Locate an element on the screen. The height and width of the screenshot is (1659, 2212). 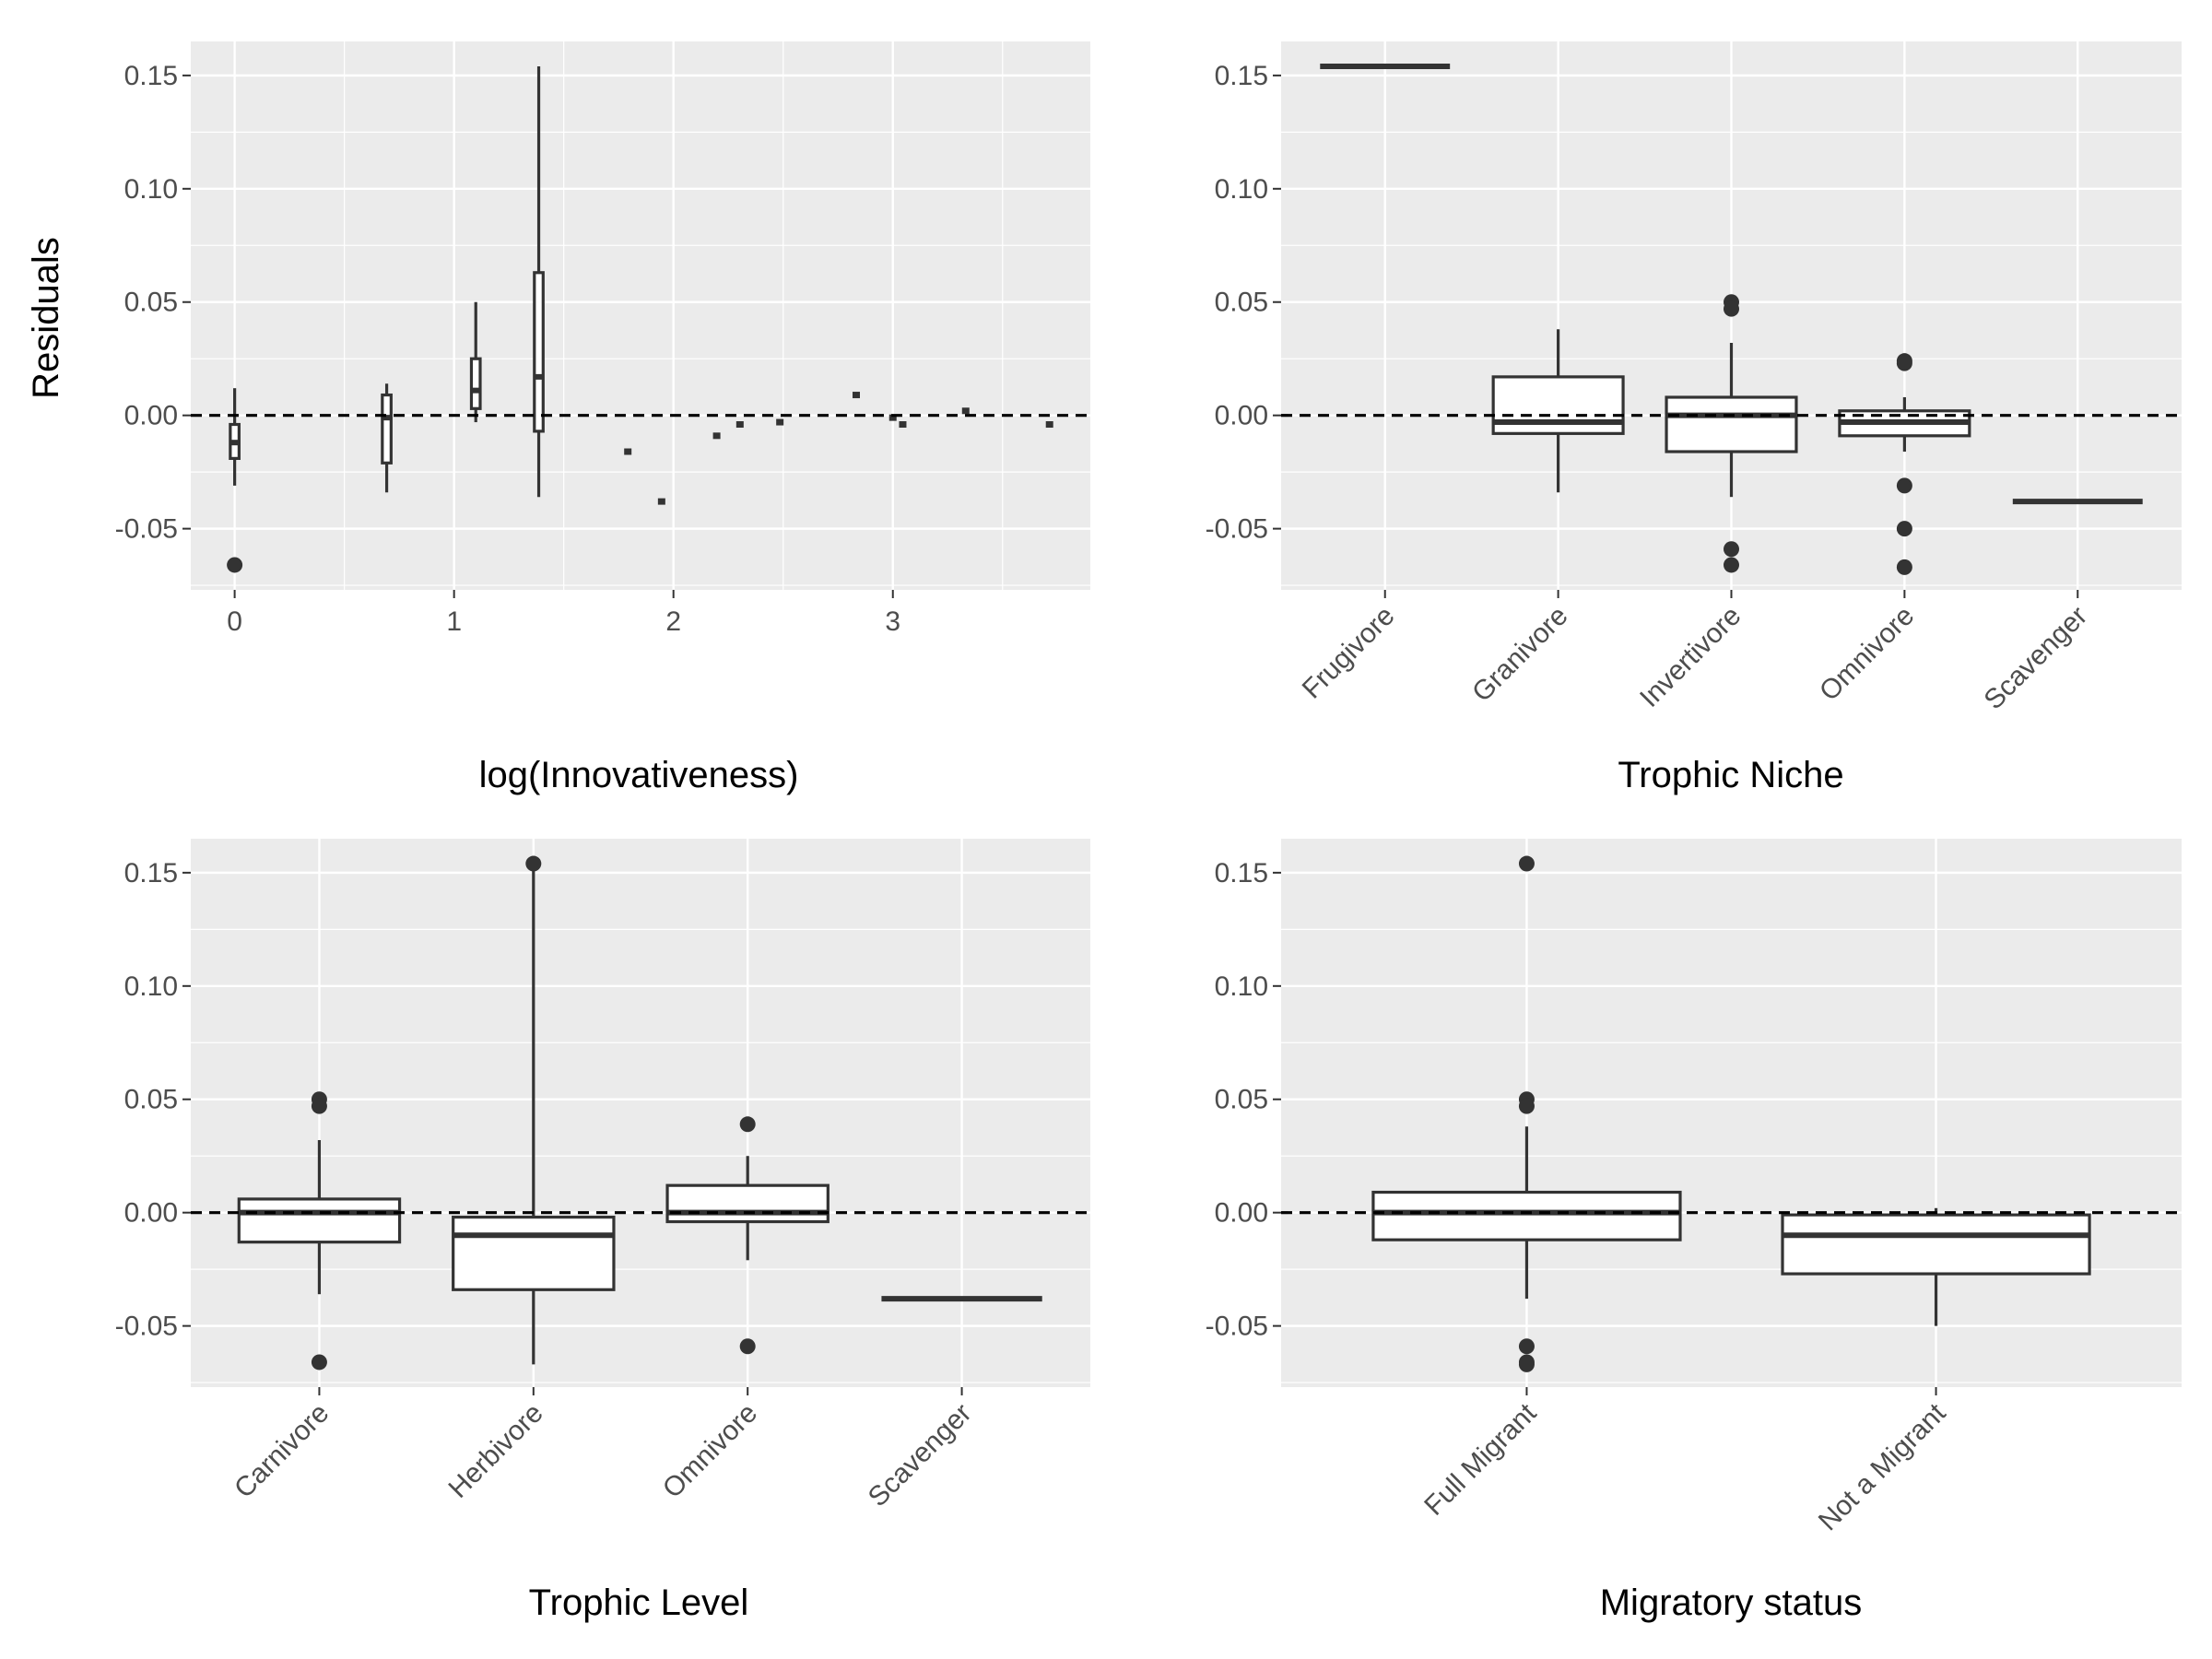
box-carnivore is located at coordinates (319, 1231).